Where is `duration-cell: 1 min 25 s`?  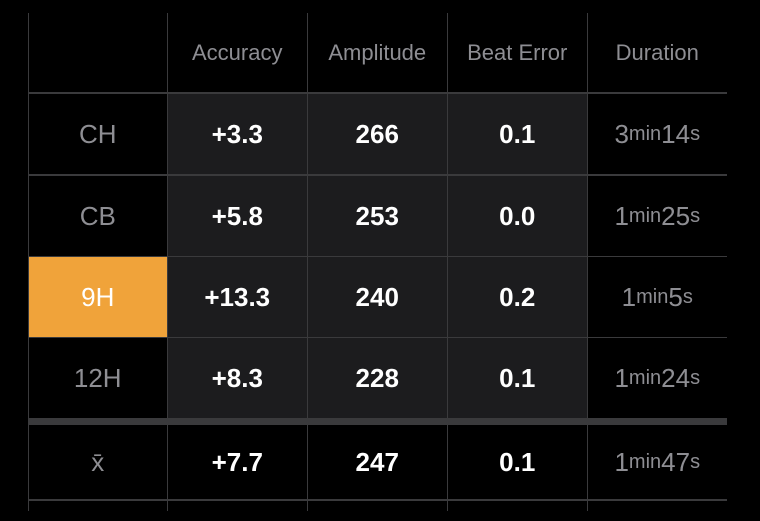
duration-cell: 1 min 25 s is located at coordinates (657, 216).